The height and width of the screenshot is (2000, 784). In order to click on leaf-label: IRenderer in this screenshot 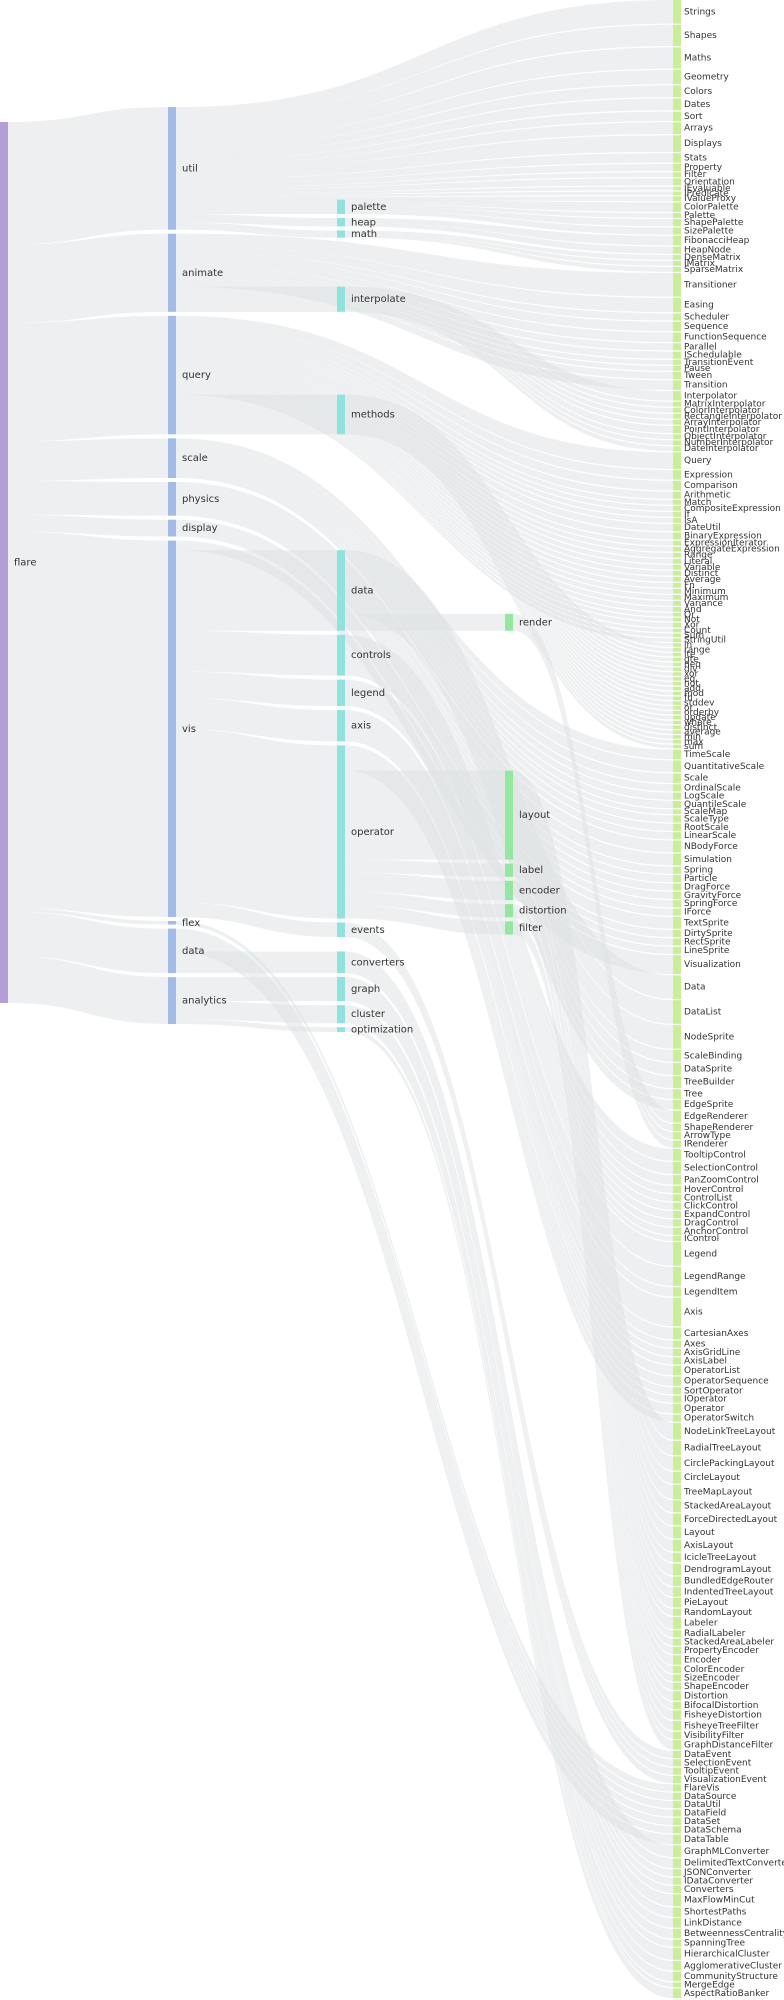, I will do `click(706, 1145)`.